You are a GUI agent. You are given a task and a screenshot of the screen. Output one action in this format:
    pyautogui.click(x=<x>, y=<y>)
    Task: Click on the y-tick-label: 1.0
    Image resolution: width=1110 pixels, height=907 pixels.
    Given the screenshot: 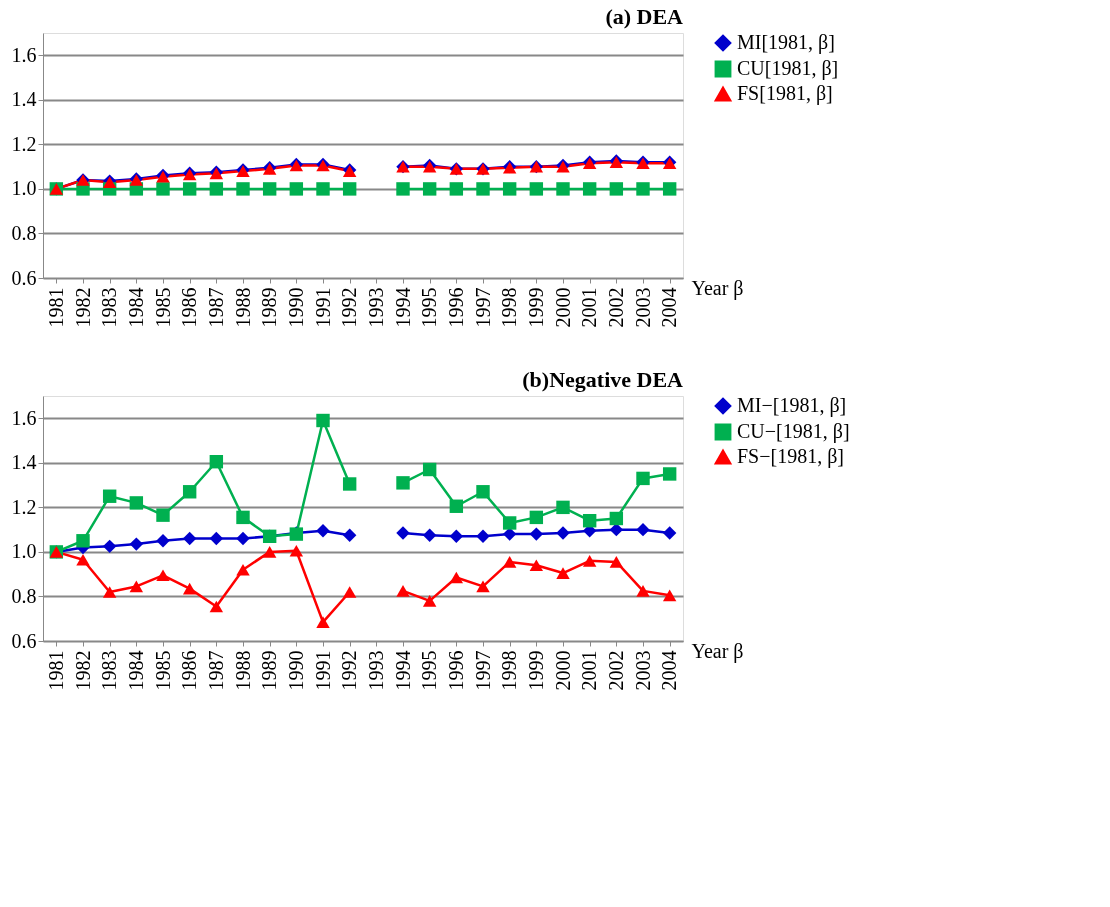 What is the action you would take?
    pyautogui.click(x=24, y=188)
    